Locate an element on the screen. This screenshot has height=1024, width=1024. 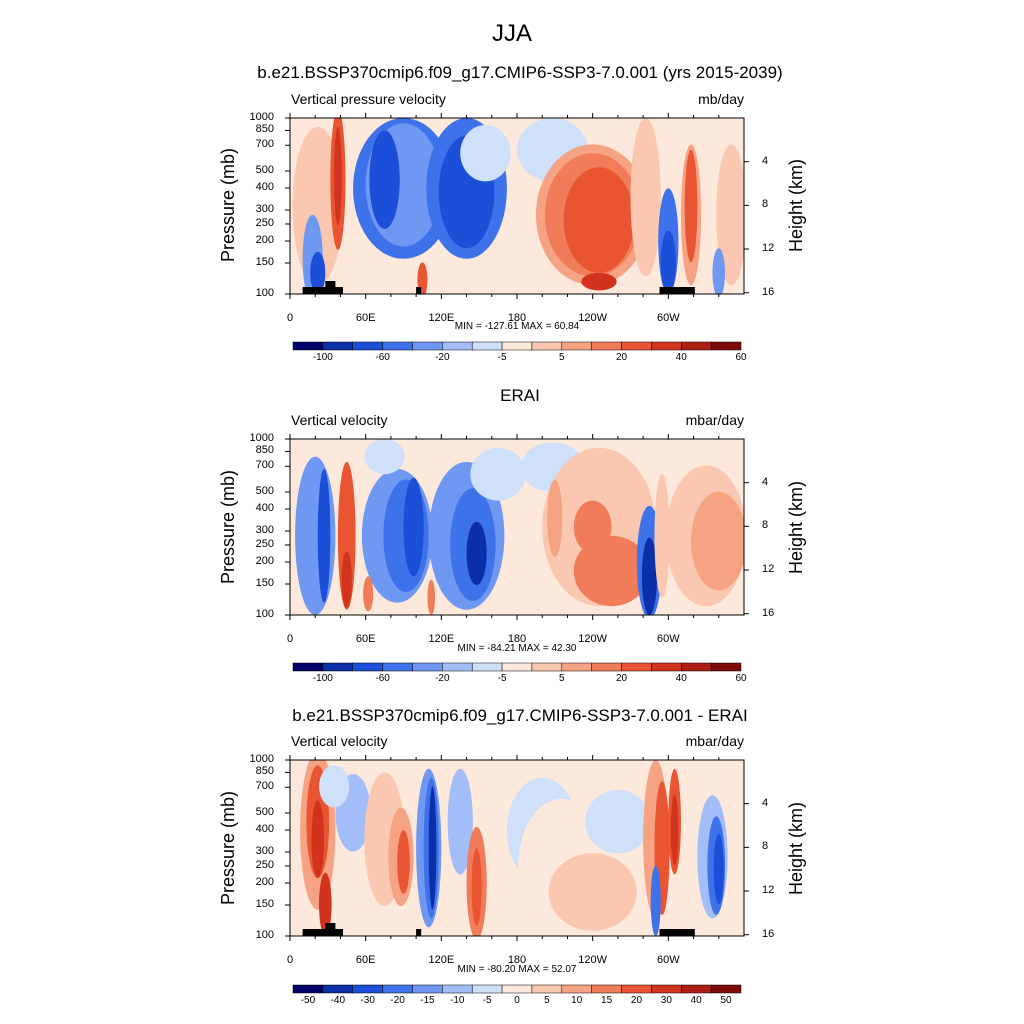
colorbar-label: -20 is located at coordinates (397, 1000).